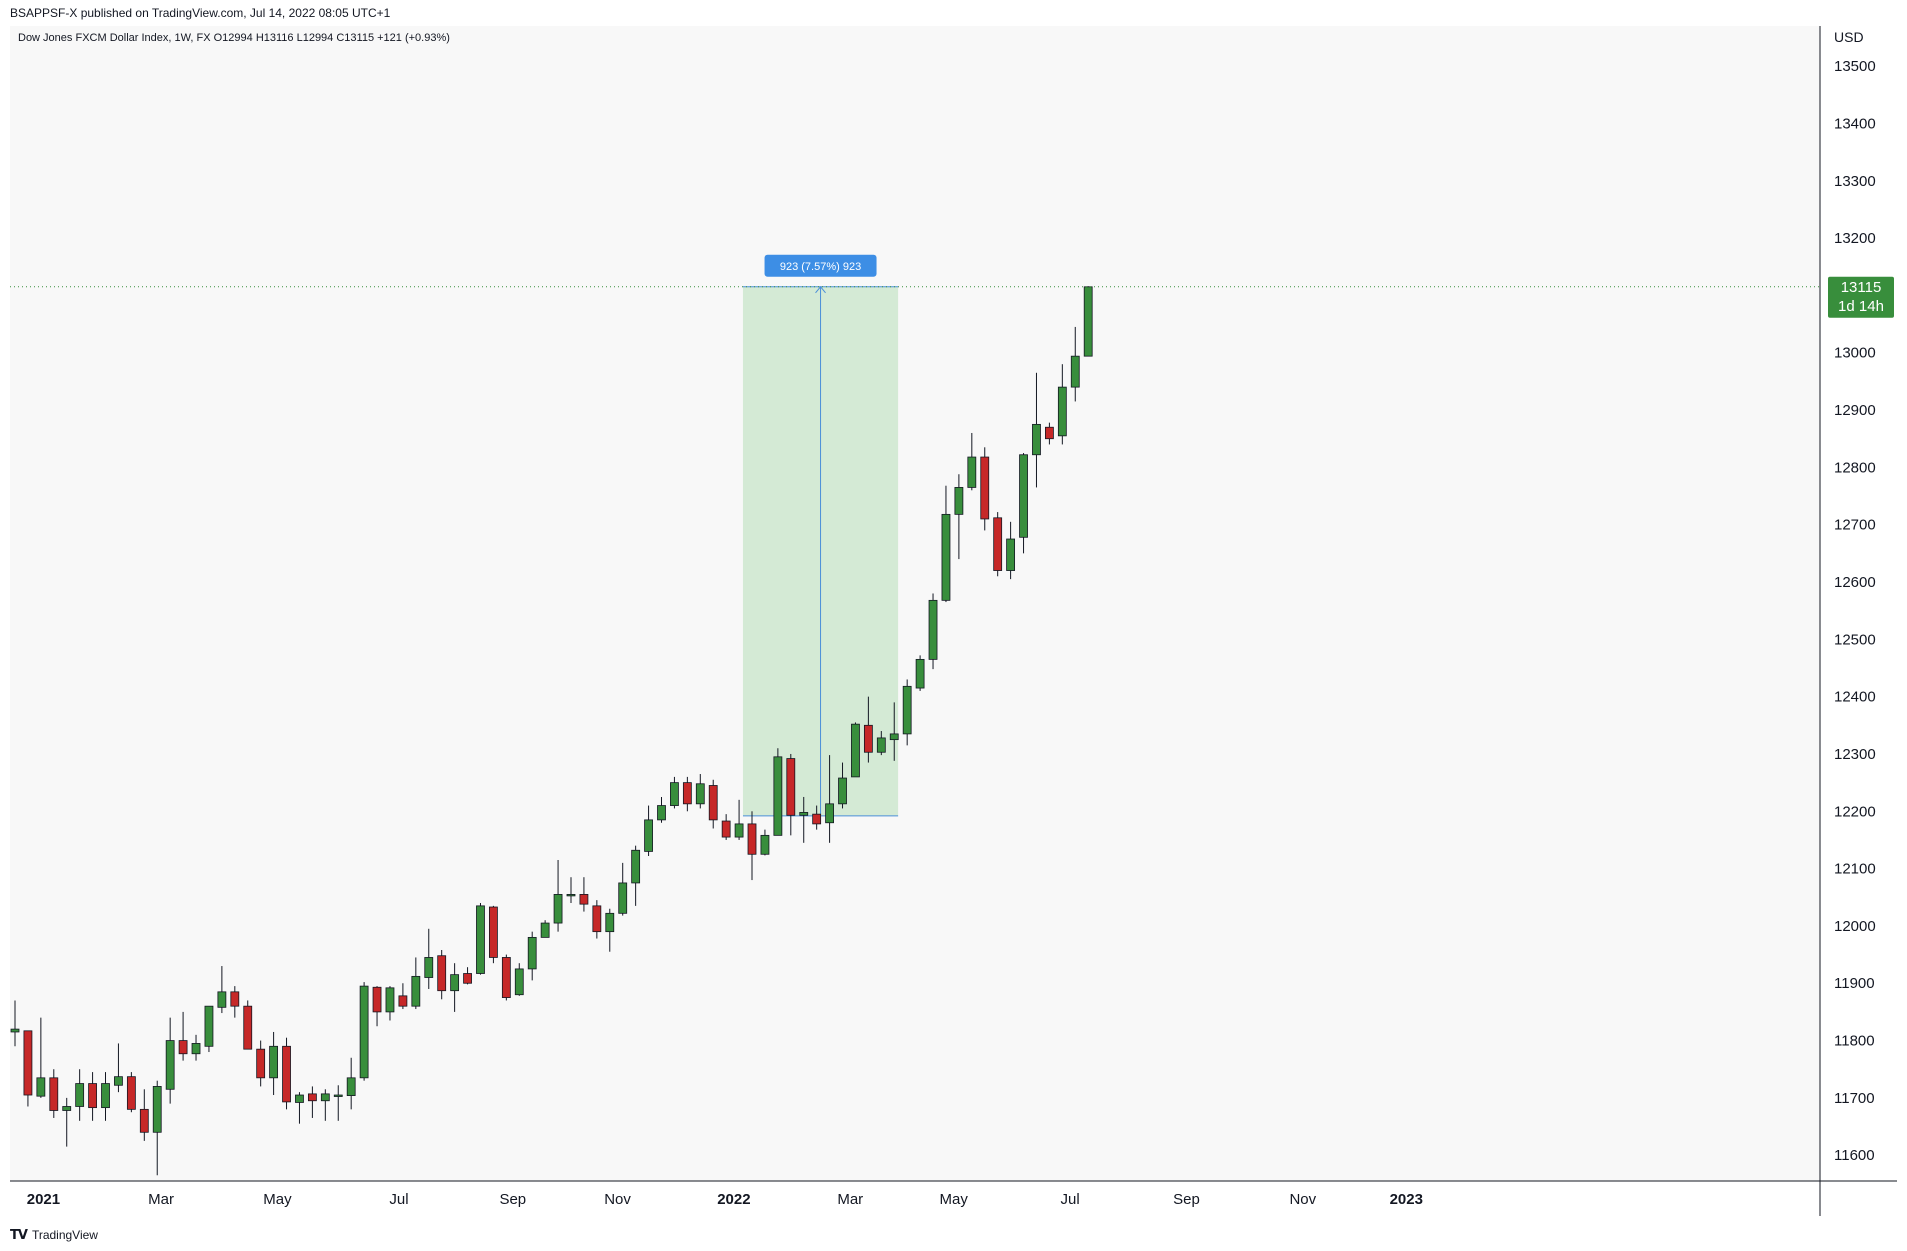  I want to click on price-tick-label: 12600, so click(1855, 582).